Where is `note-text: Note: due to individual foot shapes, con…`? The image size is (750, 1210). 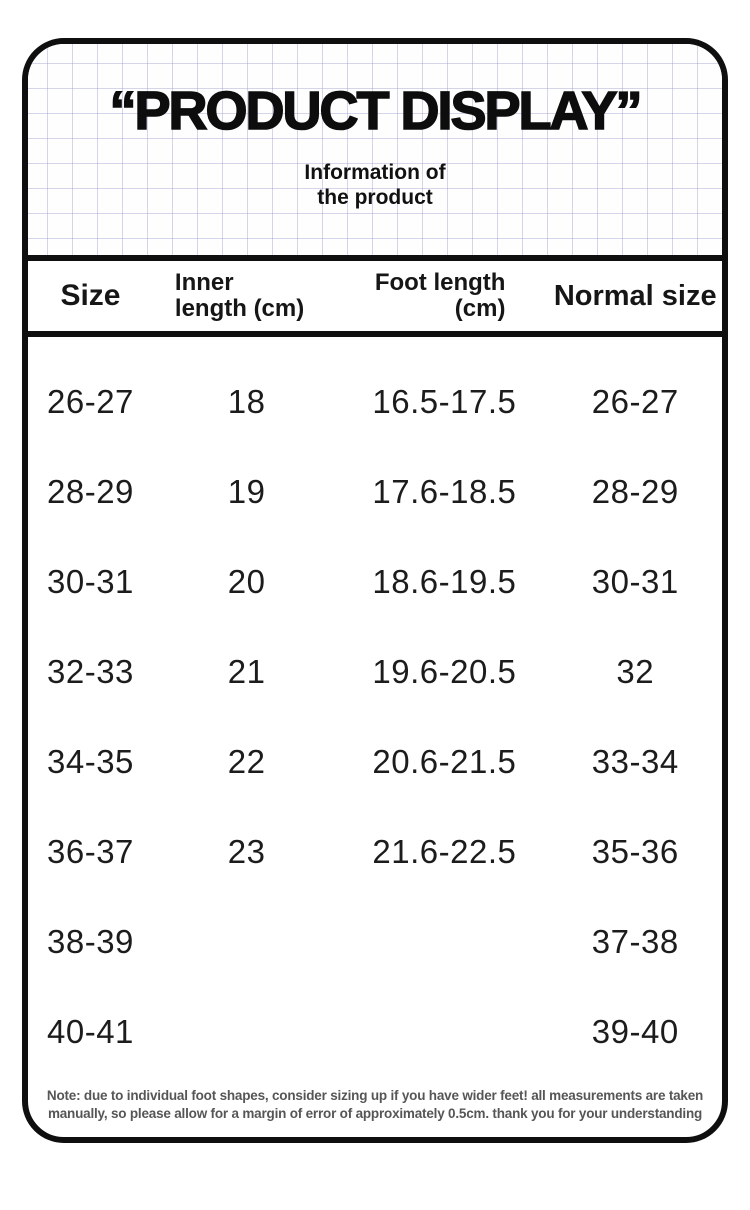 note-text: Note: due to individual foot shapes, con… is located at coordinates (375, 1099).